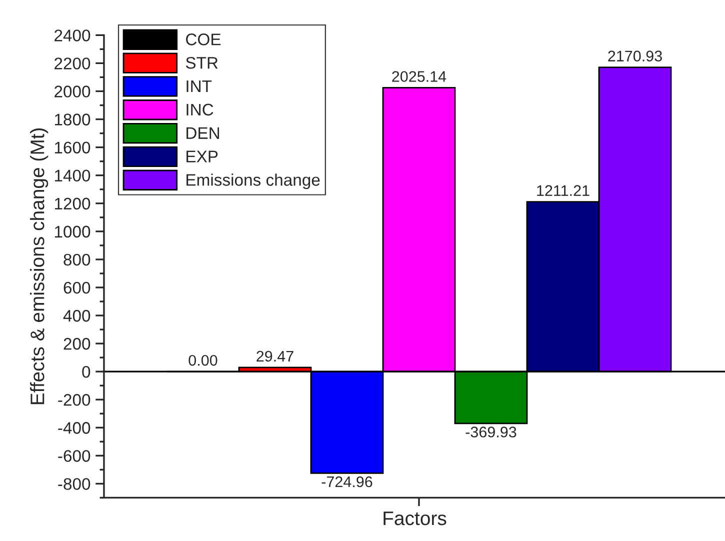 Image resolution: width=725 pixels, height=541 pixels. Describe the element at coordinates (203, 360) in the screenshot. I see `data-label: 0.00` at that location.